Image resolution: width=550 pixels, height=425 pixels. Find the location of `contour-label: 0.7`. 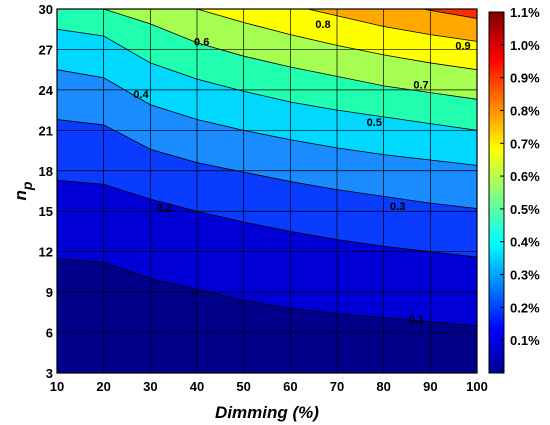

contour-label: 0.7 is located at coordinates (420, 85).